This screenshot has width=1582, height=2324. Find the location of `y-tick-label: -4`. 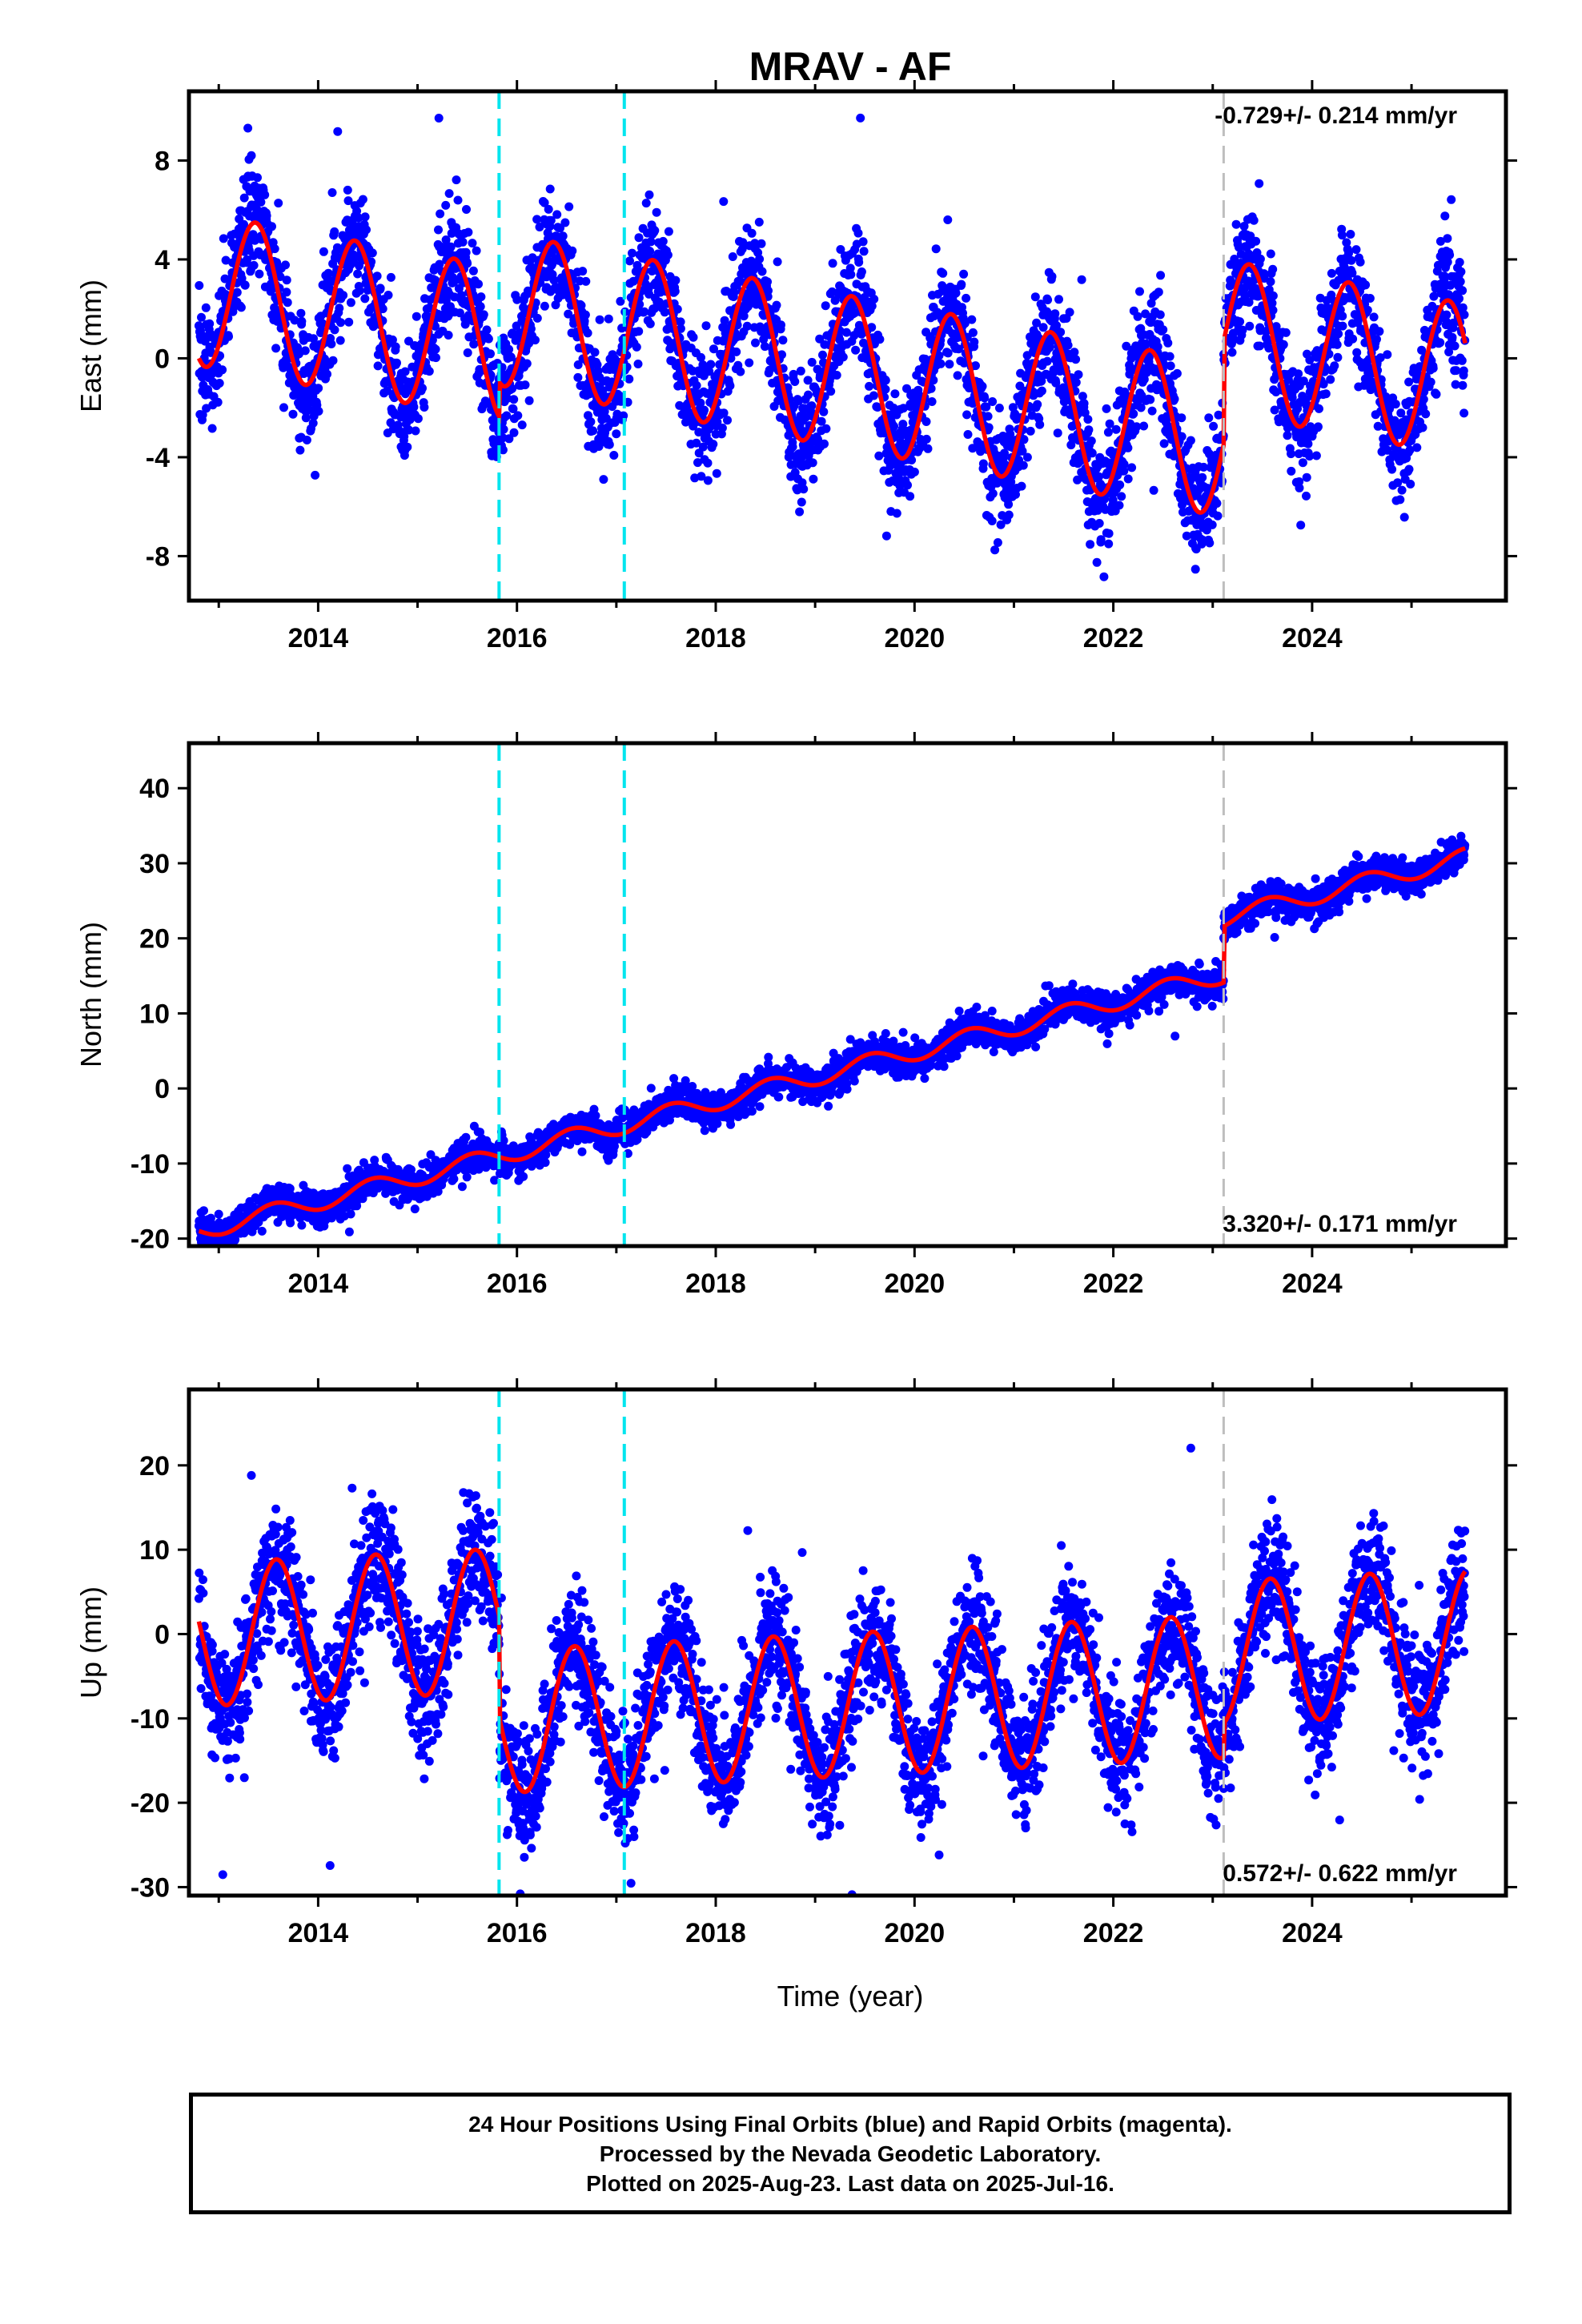

y-tick-label: -4 is located at coordinates (158, 458).